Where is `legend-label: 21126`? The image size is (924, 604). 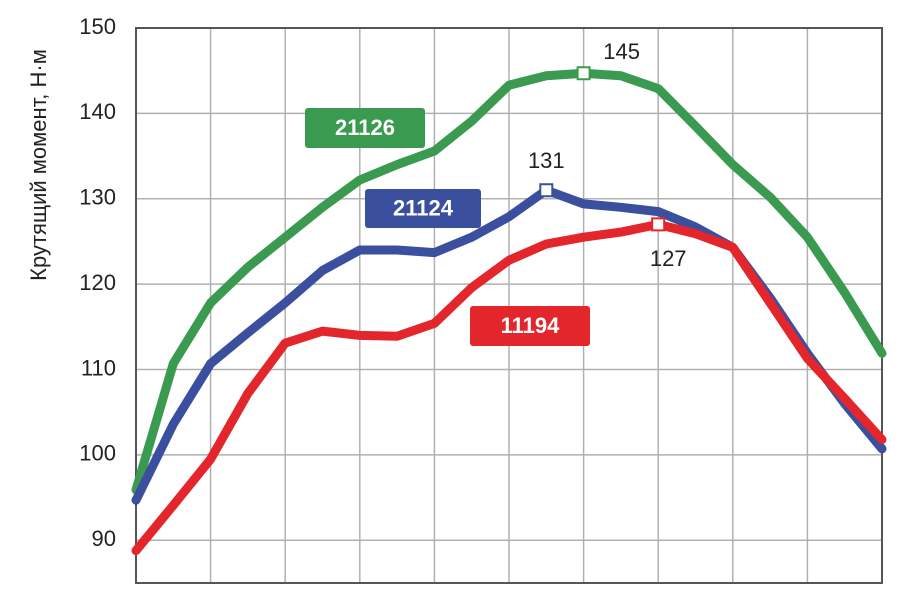
legend-label: 21126 is located at coordinates (365, 127).